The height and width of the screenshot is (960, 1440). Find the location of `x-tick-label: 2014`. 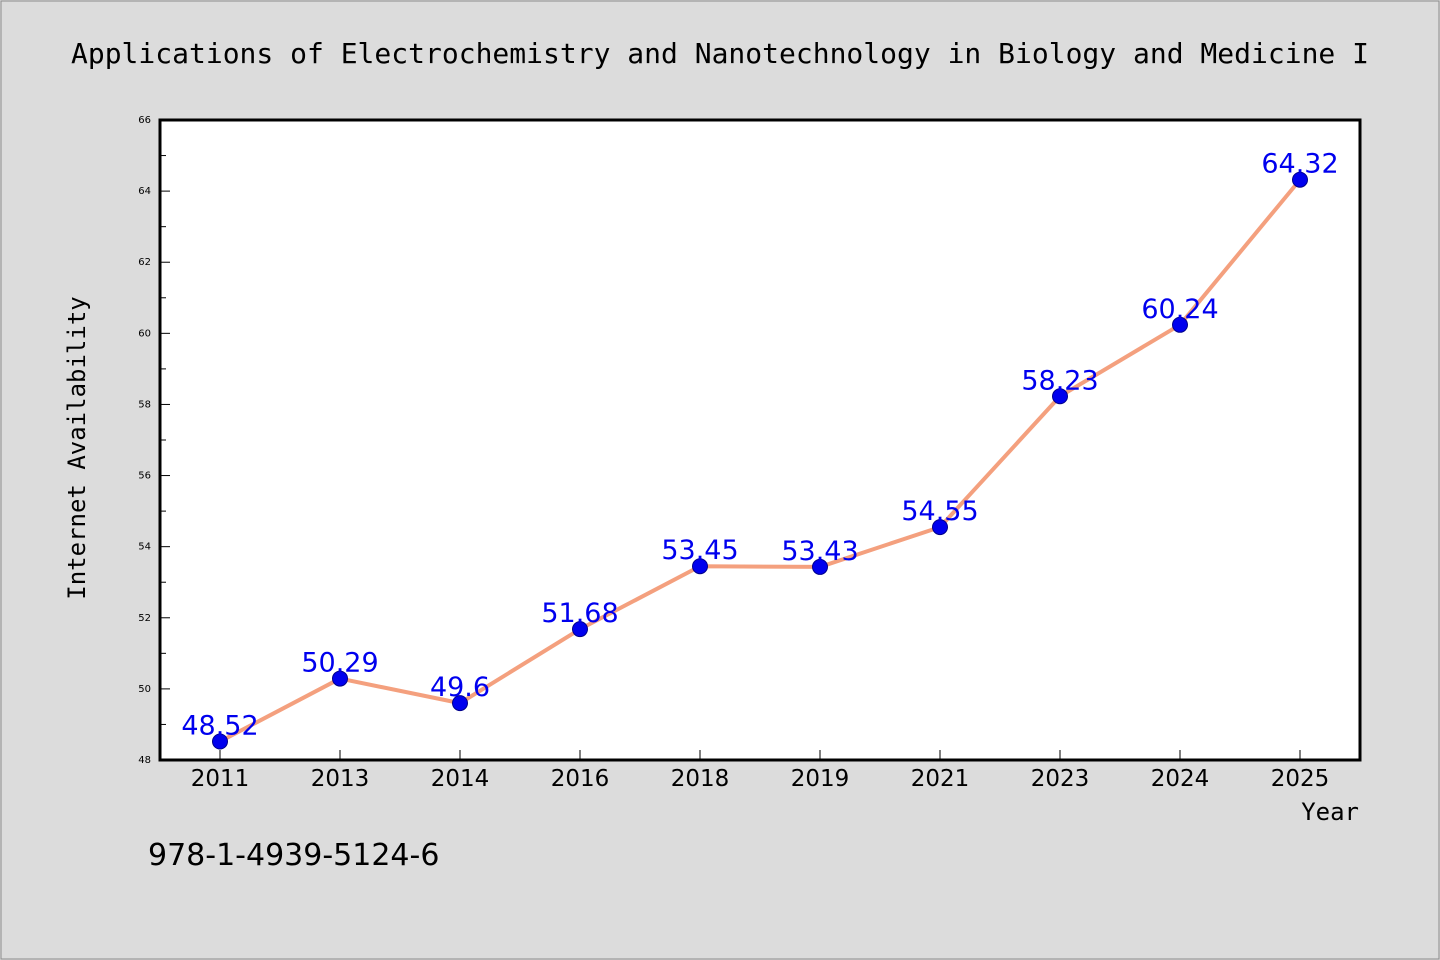

x-tick-label: 2014 is located at coordinates (460, 779).